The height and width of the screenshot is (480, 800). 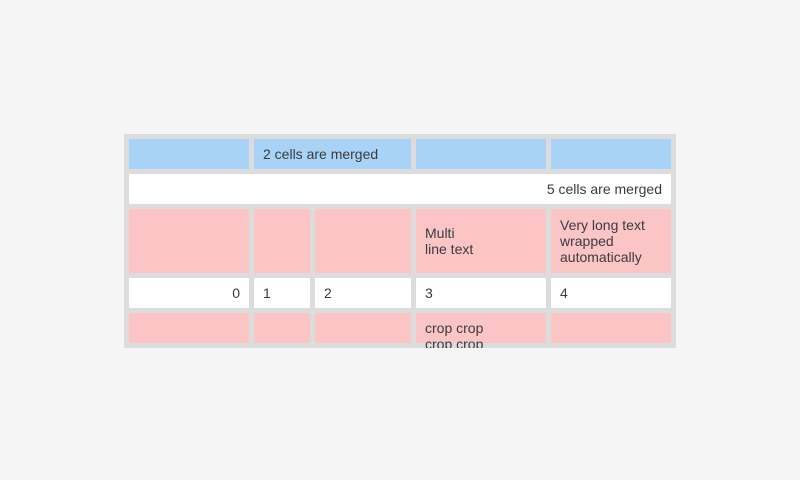 What do you see at coordinates (267, 293) in the screenshot?
I see `cell-text: 1` at bounding box center [267, 293].